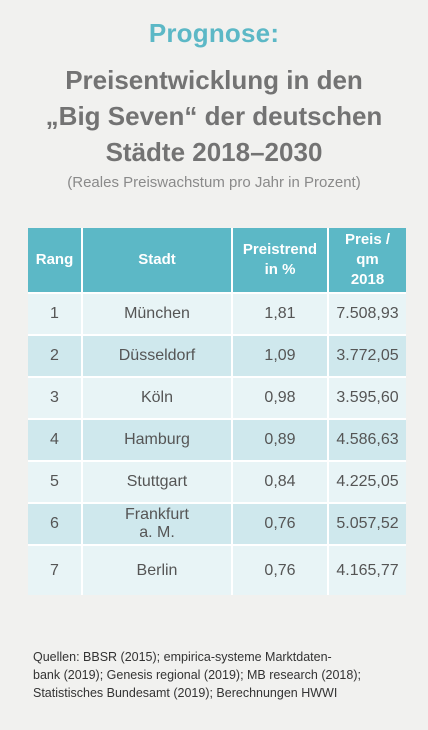 Image resolution: width=428 pixels, height=730 pixels. I want to click on header-preis: Preis / qm 2018, so click(367, 260).